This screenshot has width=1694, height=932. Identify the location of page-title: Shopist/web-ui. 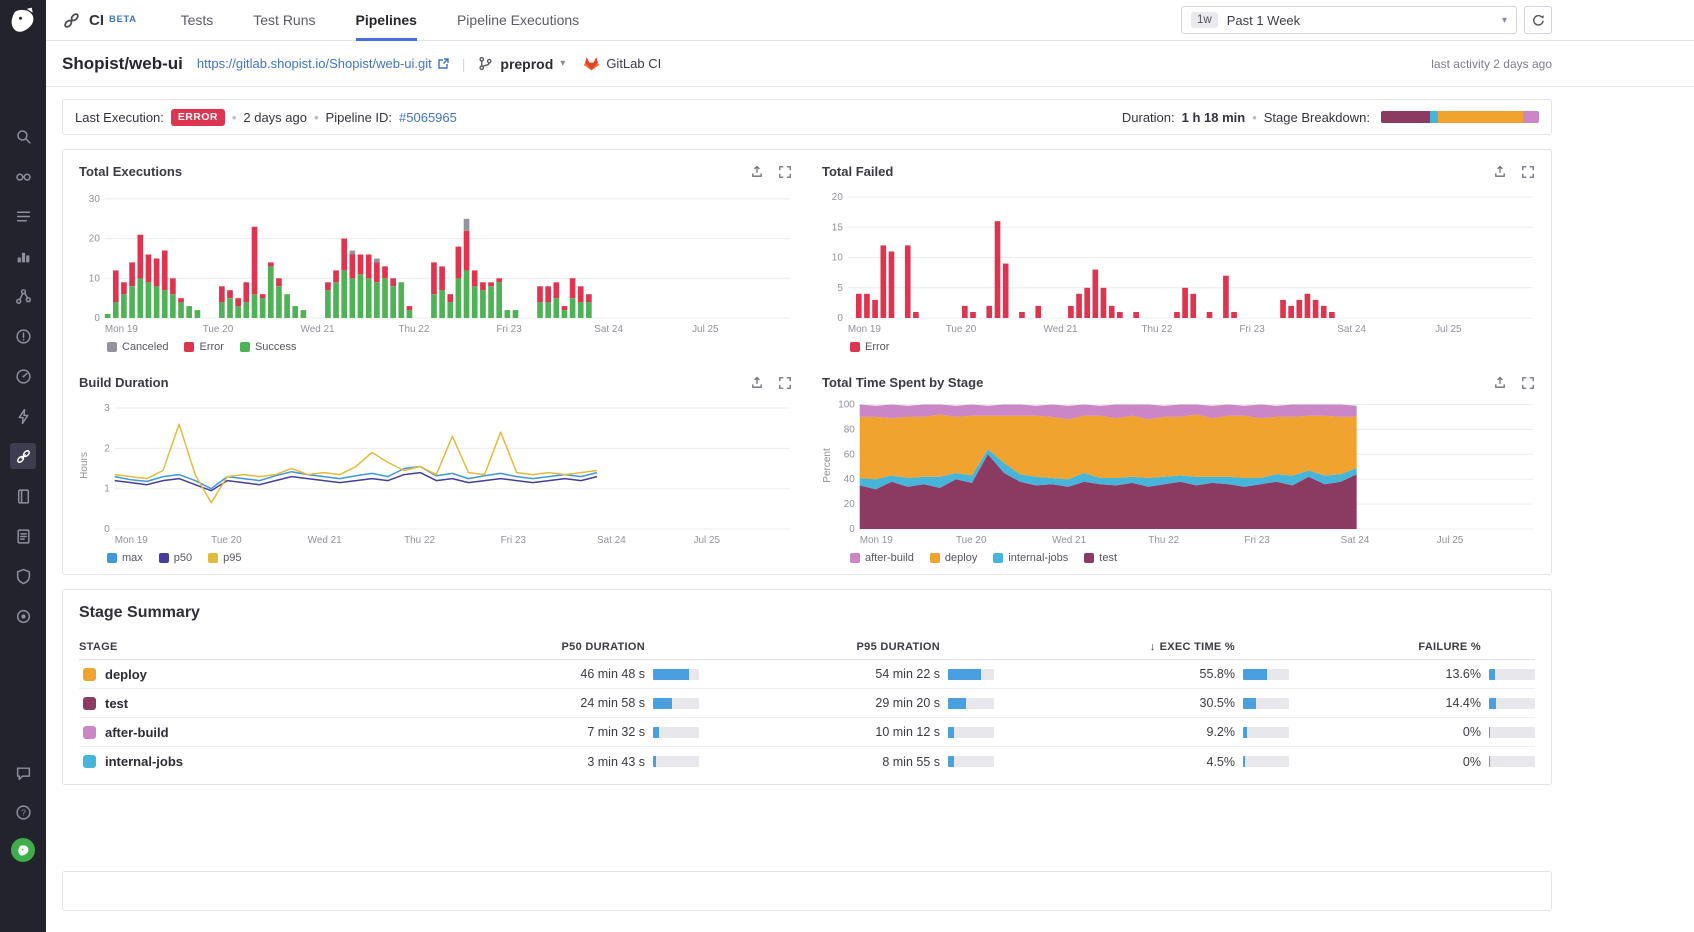
(122, 63).